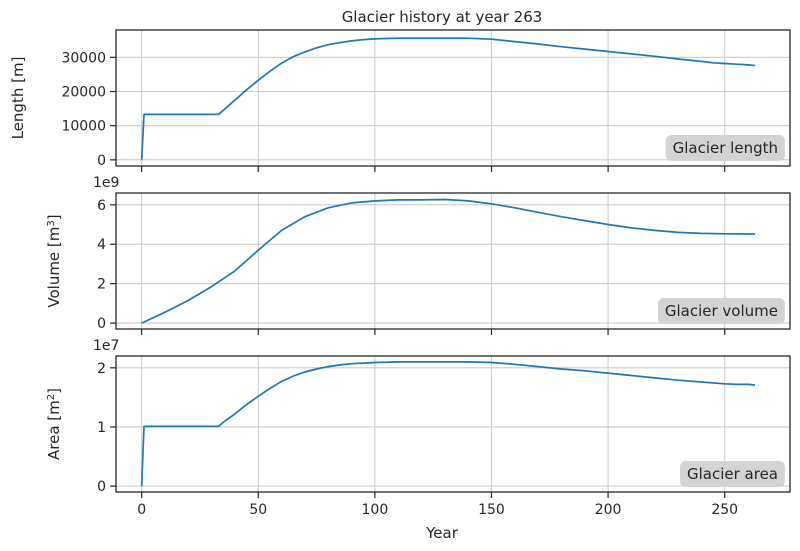 The image size is (800, 551). I want to click on length-y-axis-label: Length [m], so click(18, 98).